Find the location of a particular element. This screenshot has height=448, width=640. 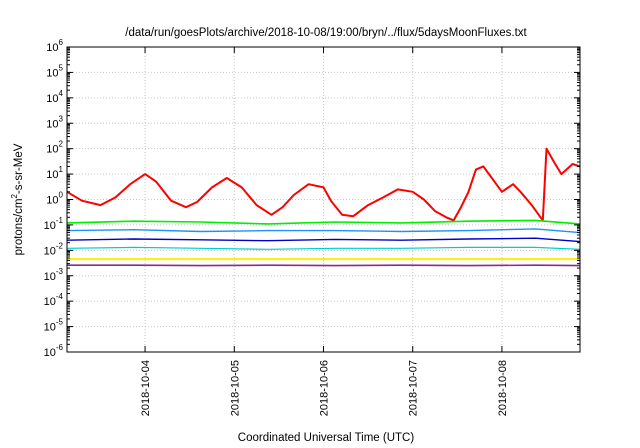

y-tick-label-exponent: -4 is located at coordinates (60, 296).